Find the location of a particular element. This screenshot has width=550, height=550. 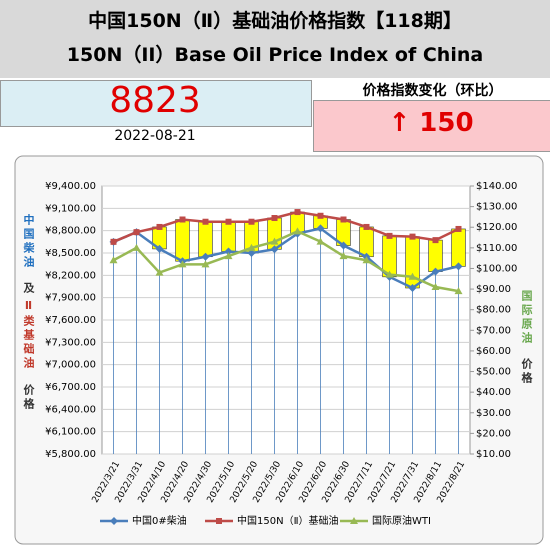

y-tick-label: ¥8,500.00 is located at coordinates (70, 253).